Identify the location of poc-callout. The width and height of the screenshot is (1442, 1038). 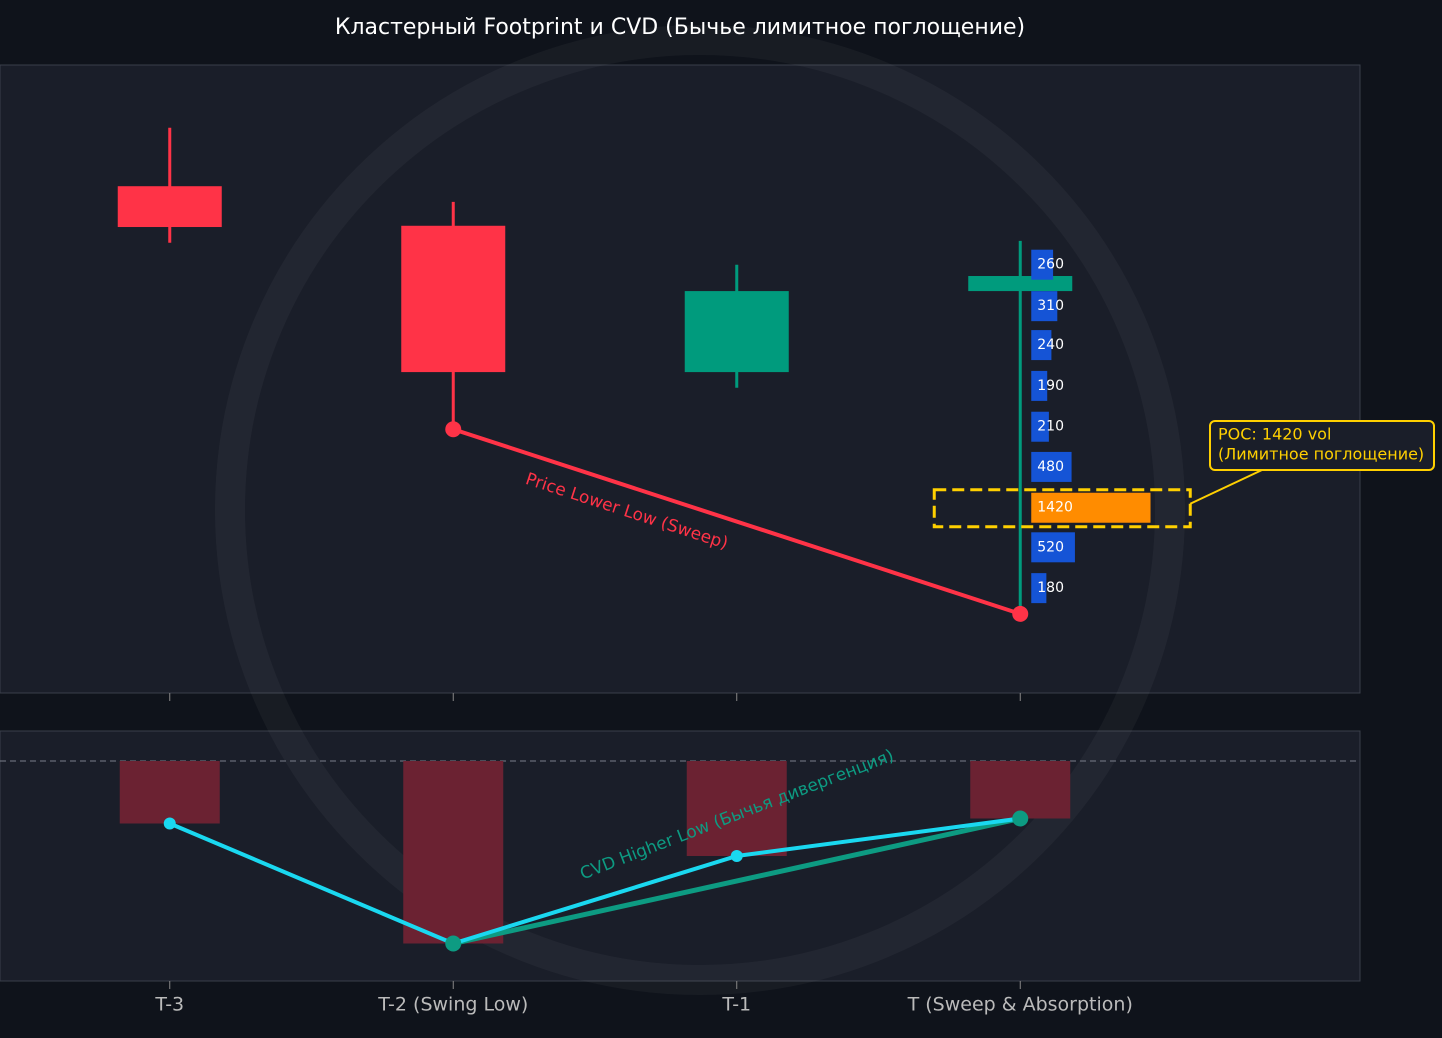
(1322, 445).